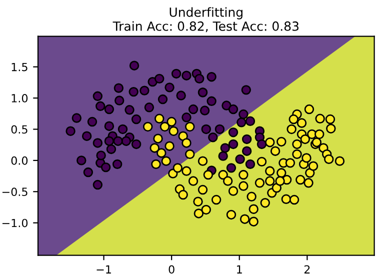  I want to click on chart-title: Underfitting, so click(206, 13).